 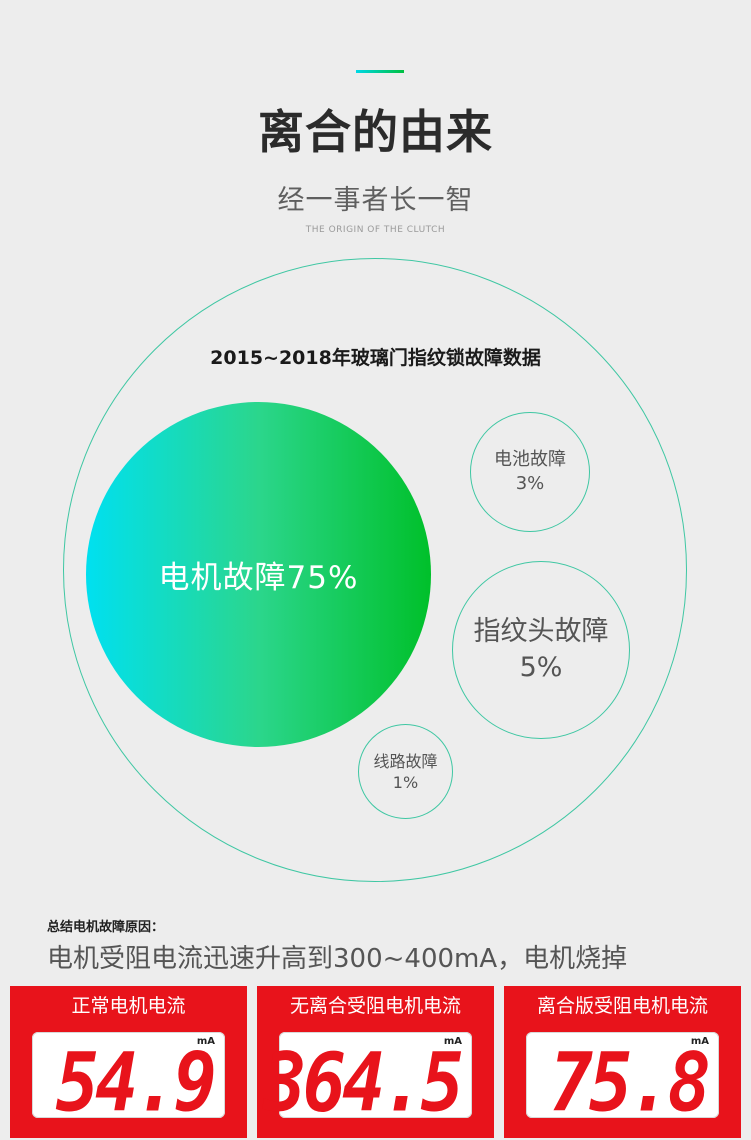 What do you see at coordinates (405, 761) in the screenshot?
I see `bubble-wiring-fault-label: 线路故障` at bounding box center [405, 761].